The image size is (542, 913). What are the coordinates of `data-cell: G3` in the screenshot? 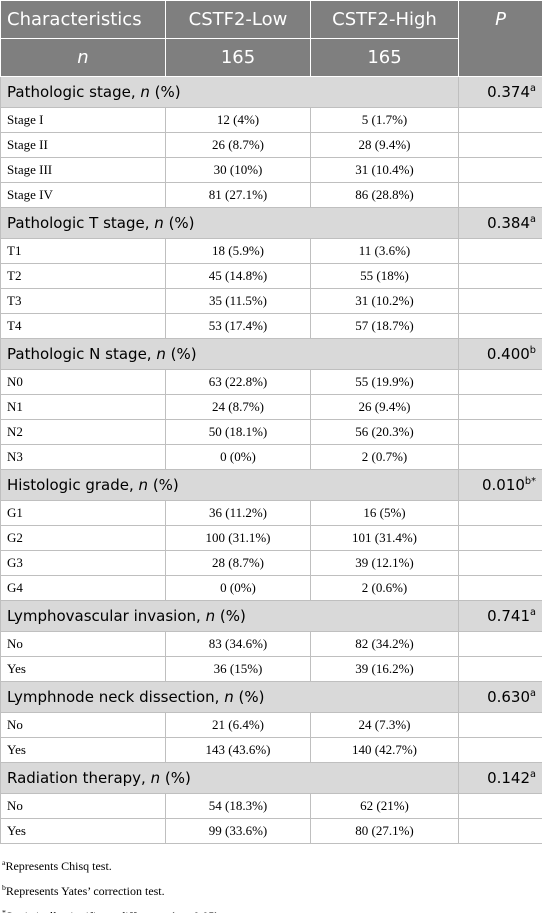 It's located at (83, 563).